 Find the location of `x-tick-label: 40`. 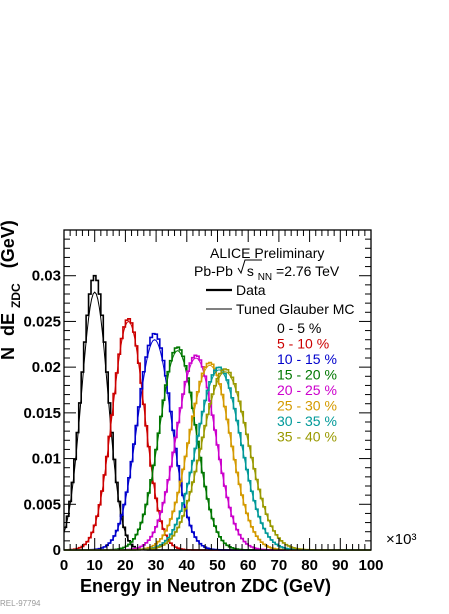

x-tick-label: 40 is located at coordinates (186, 565).